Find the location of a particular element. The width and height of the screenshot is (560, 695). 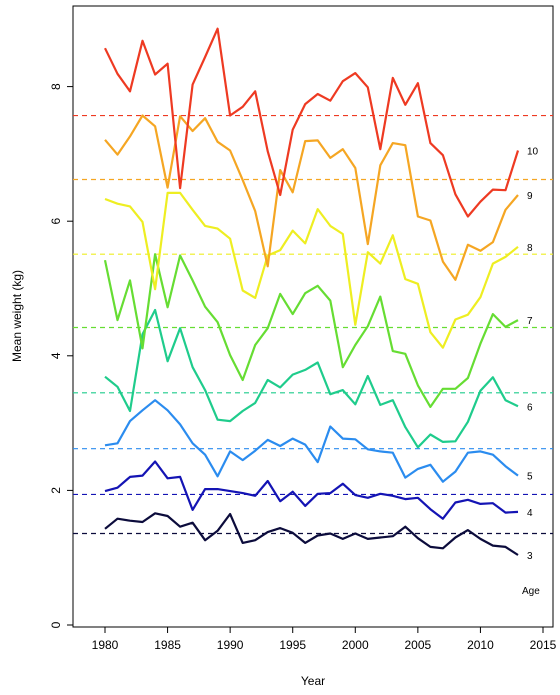

y-tick-label: 2 is located at coordinates (56, 490).